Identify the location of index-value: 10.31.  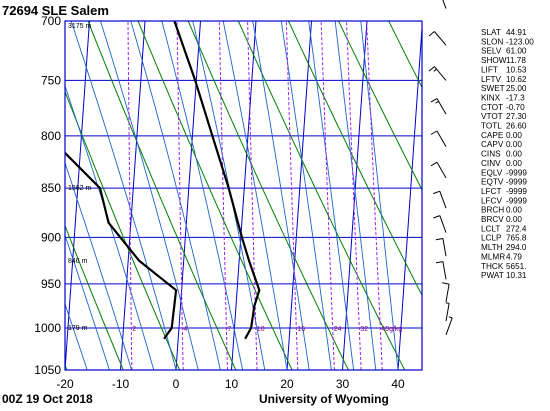
(516, 275).